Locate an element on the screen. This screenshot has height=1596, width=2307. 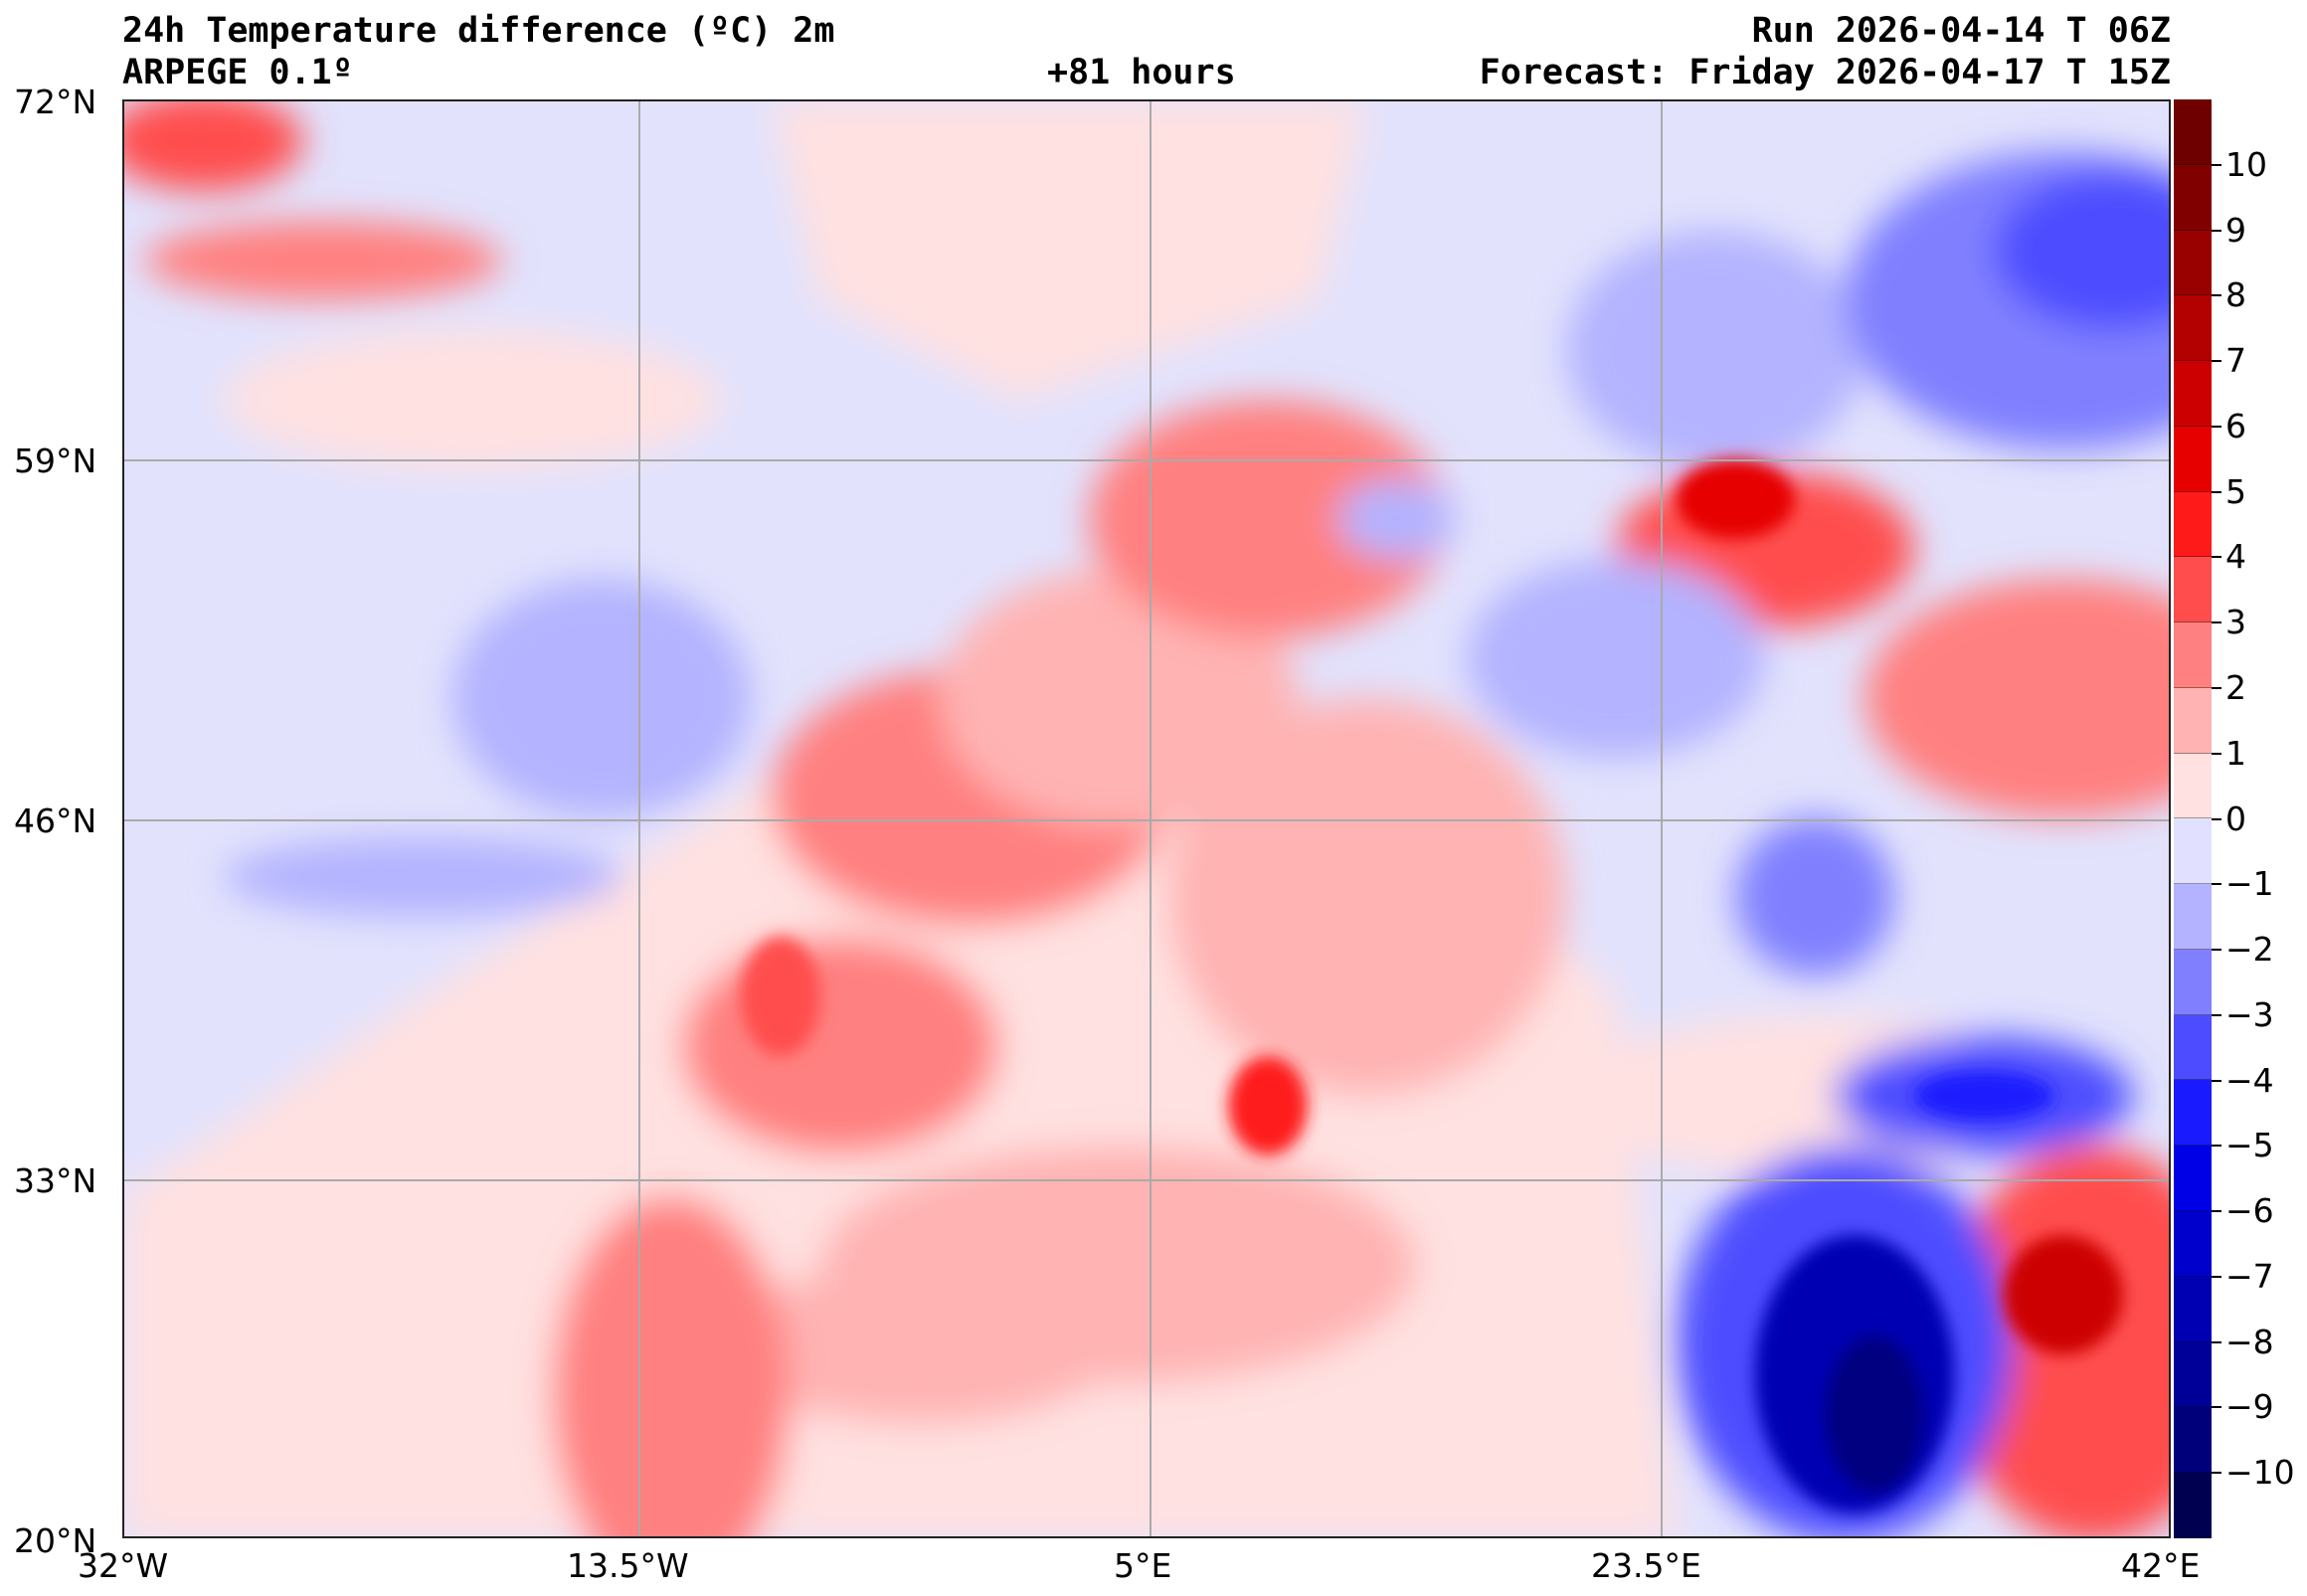
map-title: 24h Temperature difference (ºC) 2m is located at coordinates (478, 31).